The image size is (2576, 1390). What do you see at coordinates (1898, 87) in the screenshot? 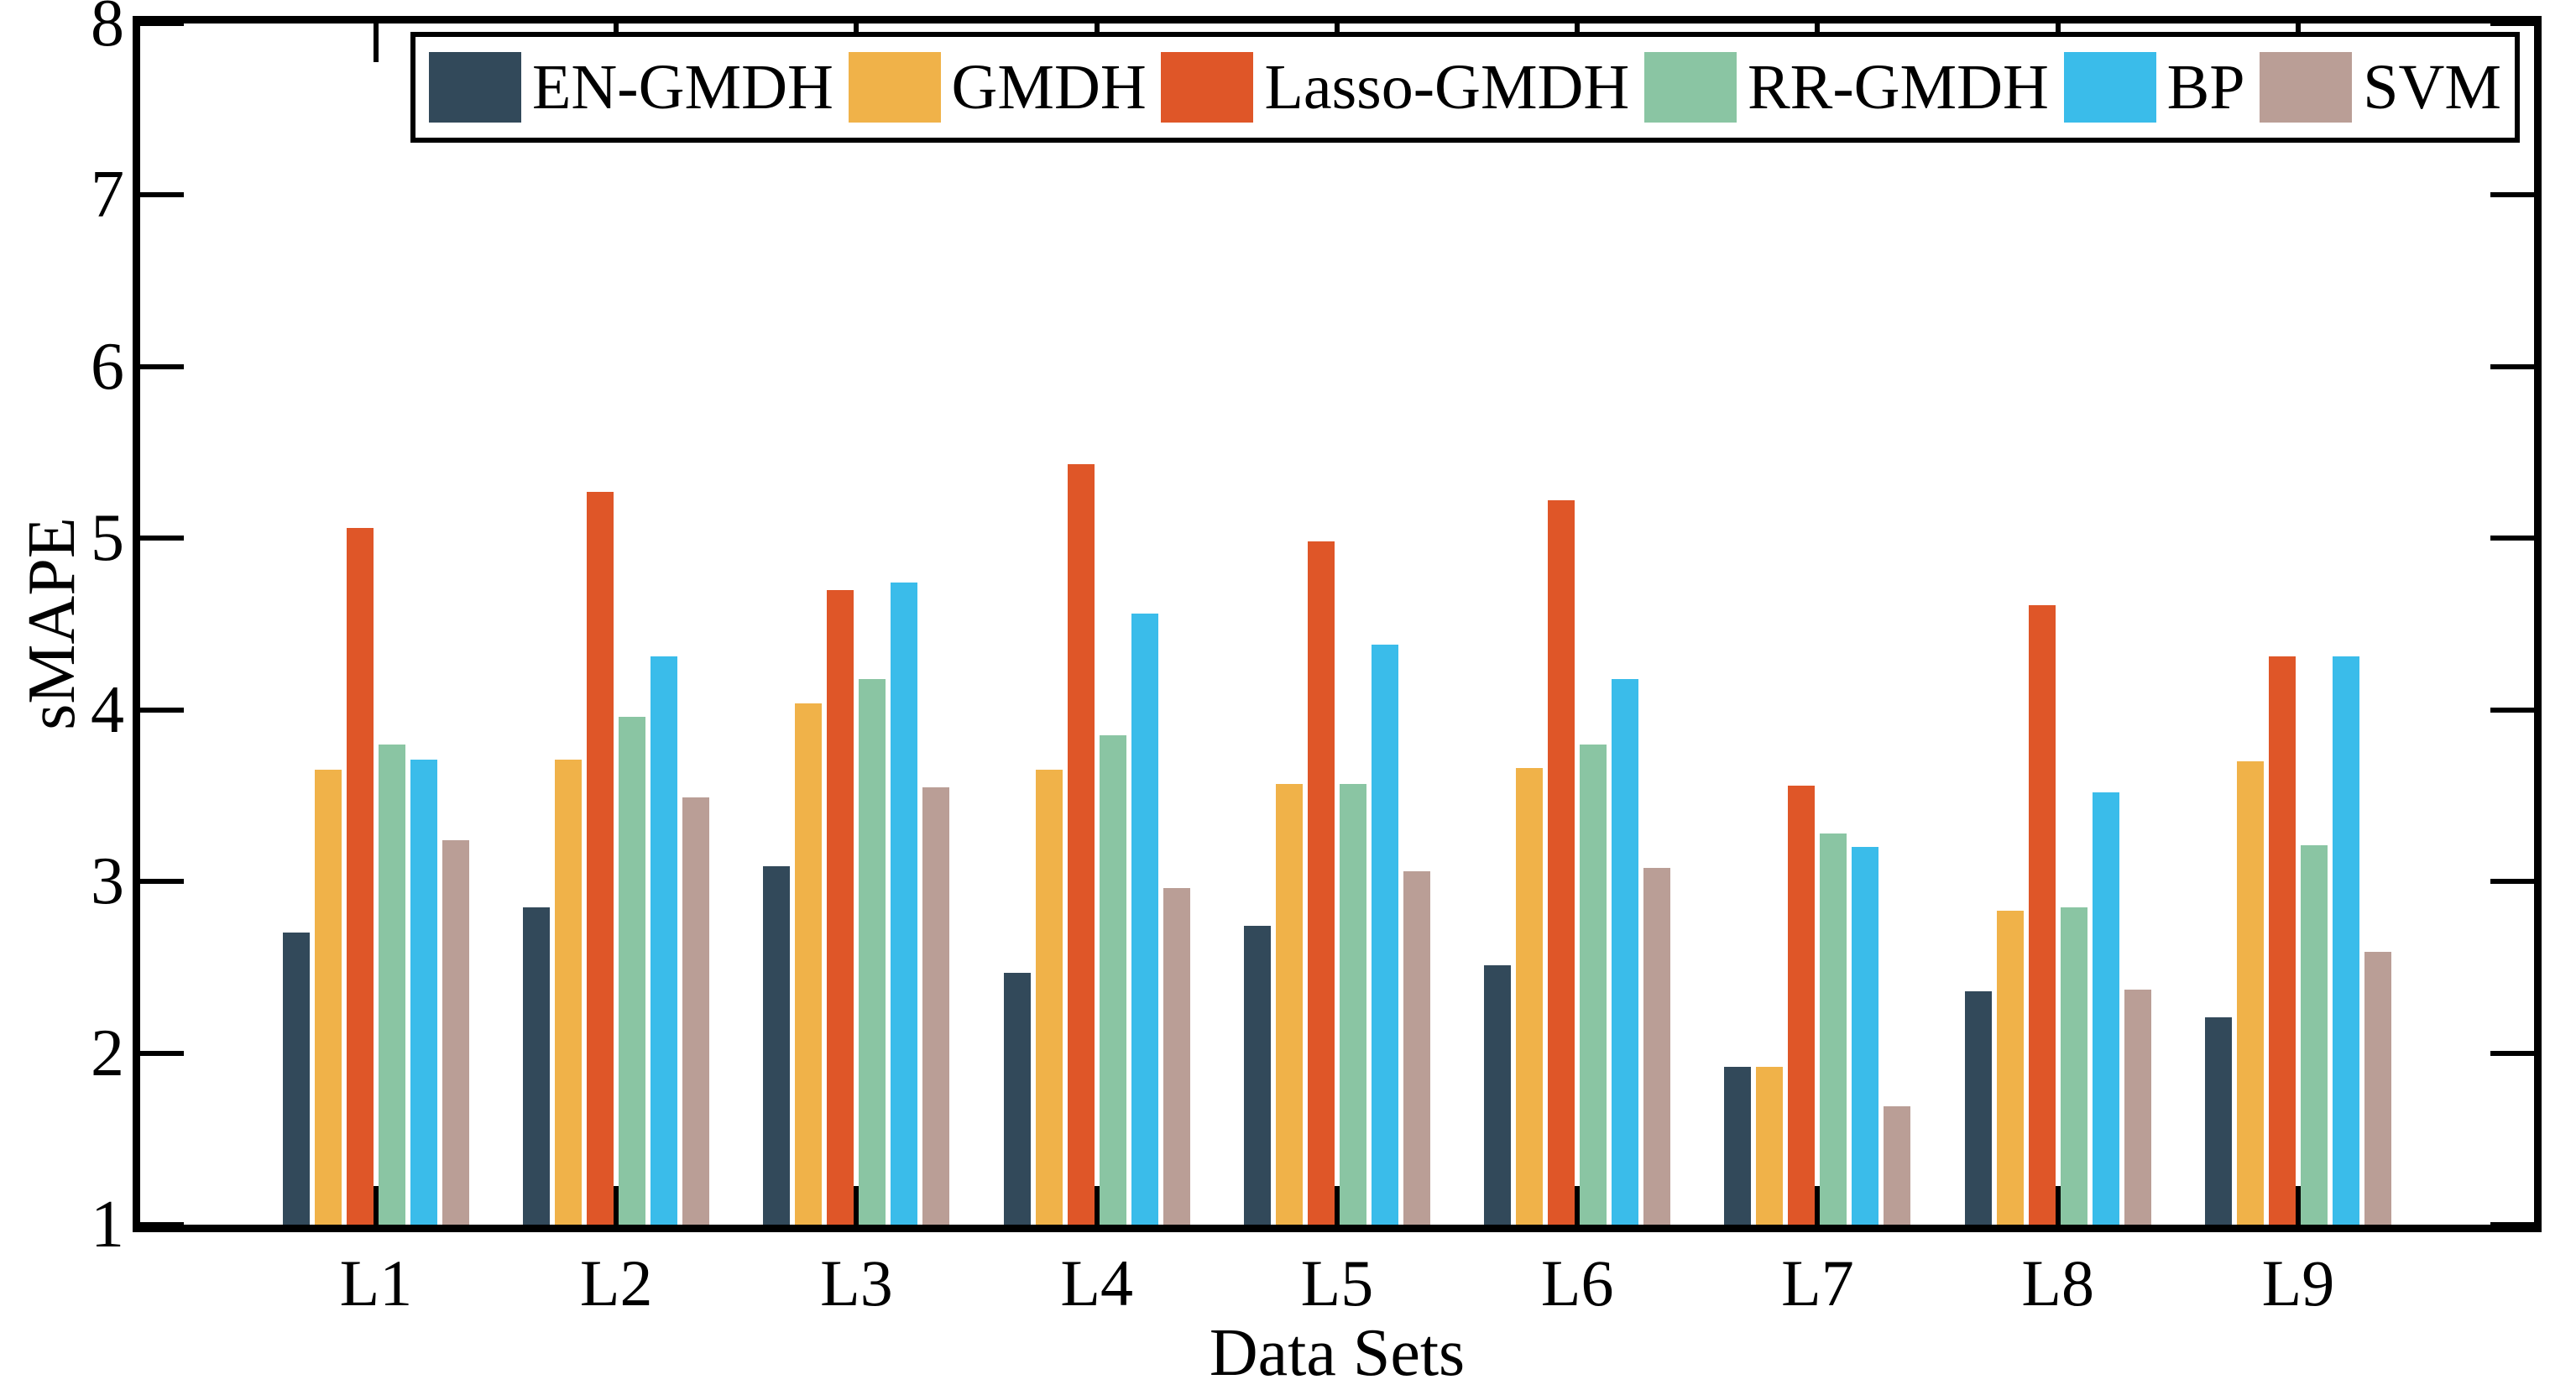
I see `legend-label-rr-gmdh: RR-GMDH` at bounding box center [1898, 87].